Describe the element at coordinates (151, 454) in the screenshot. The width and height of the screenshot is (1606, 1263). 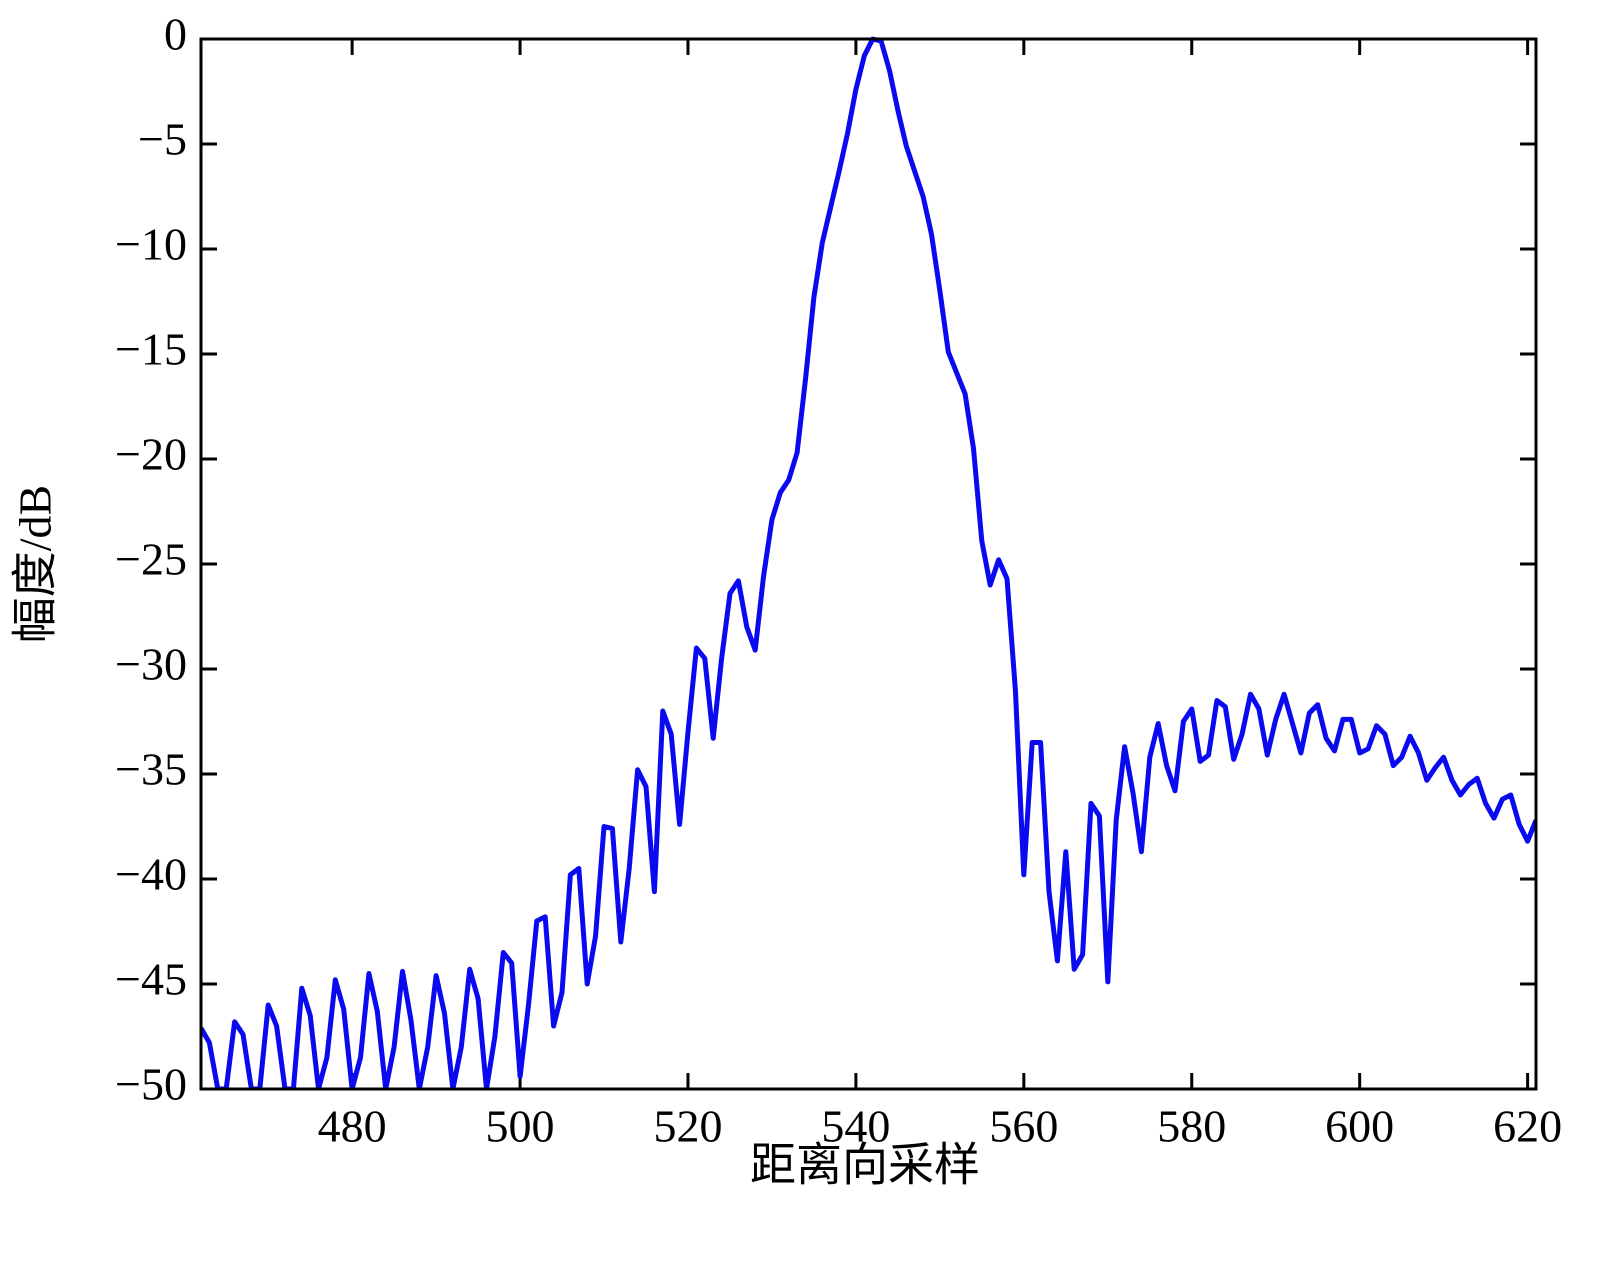
I see `y-tick-label: −20` at that location.